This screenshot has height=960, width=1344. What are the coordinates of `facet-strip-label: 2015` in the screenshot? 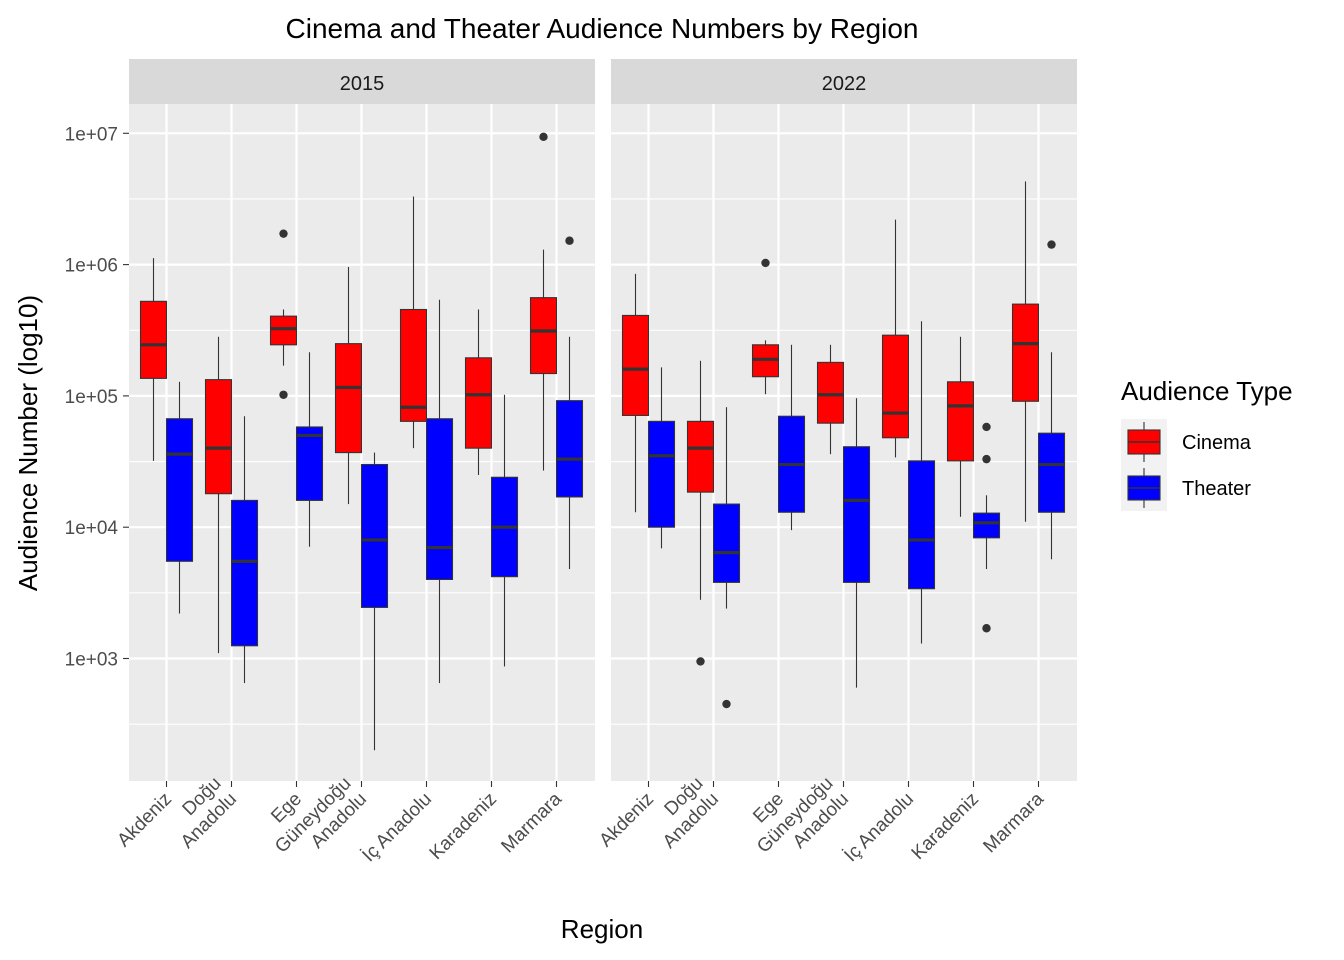 It's located at (362, 84).